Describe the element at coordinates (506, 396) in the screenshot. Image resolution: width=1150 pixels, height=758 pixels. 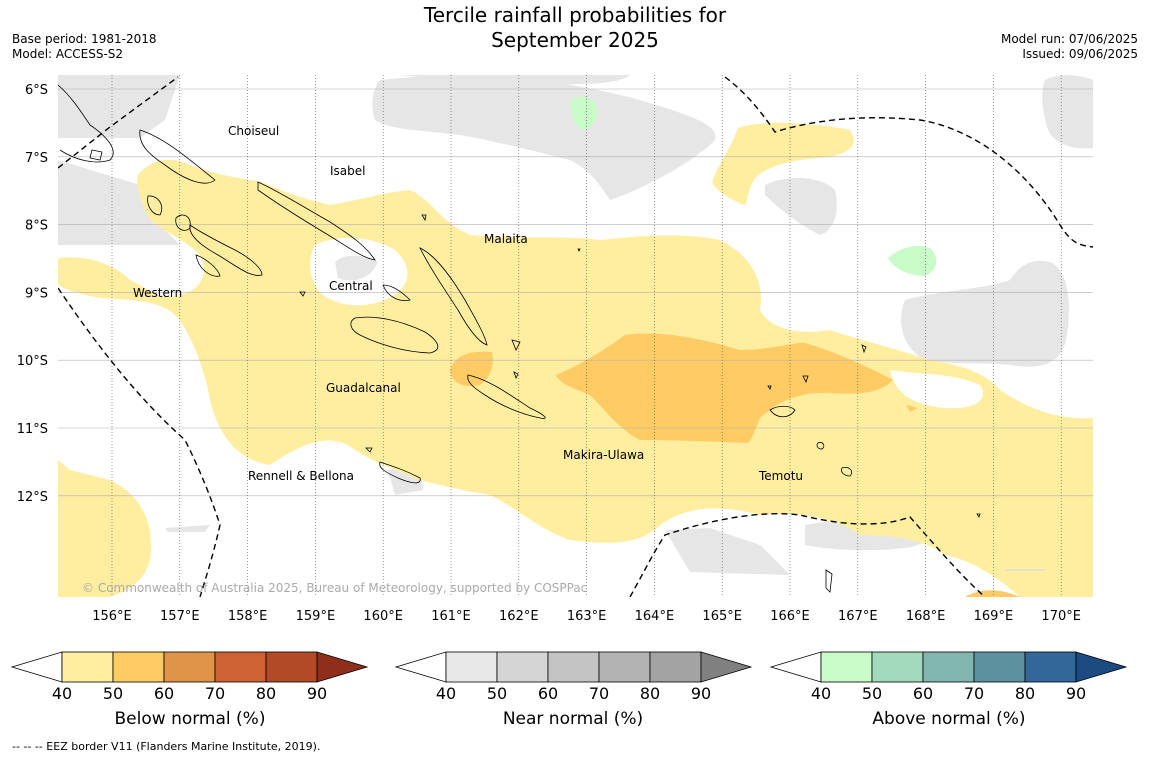
I see `makira-coast` at that location.